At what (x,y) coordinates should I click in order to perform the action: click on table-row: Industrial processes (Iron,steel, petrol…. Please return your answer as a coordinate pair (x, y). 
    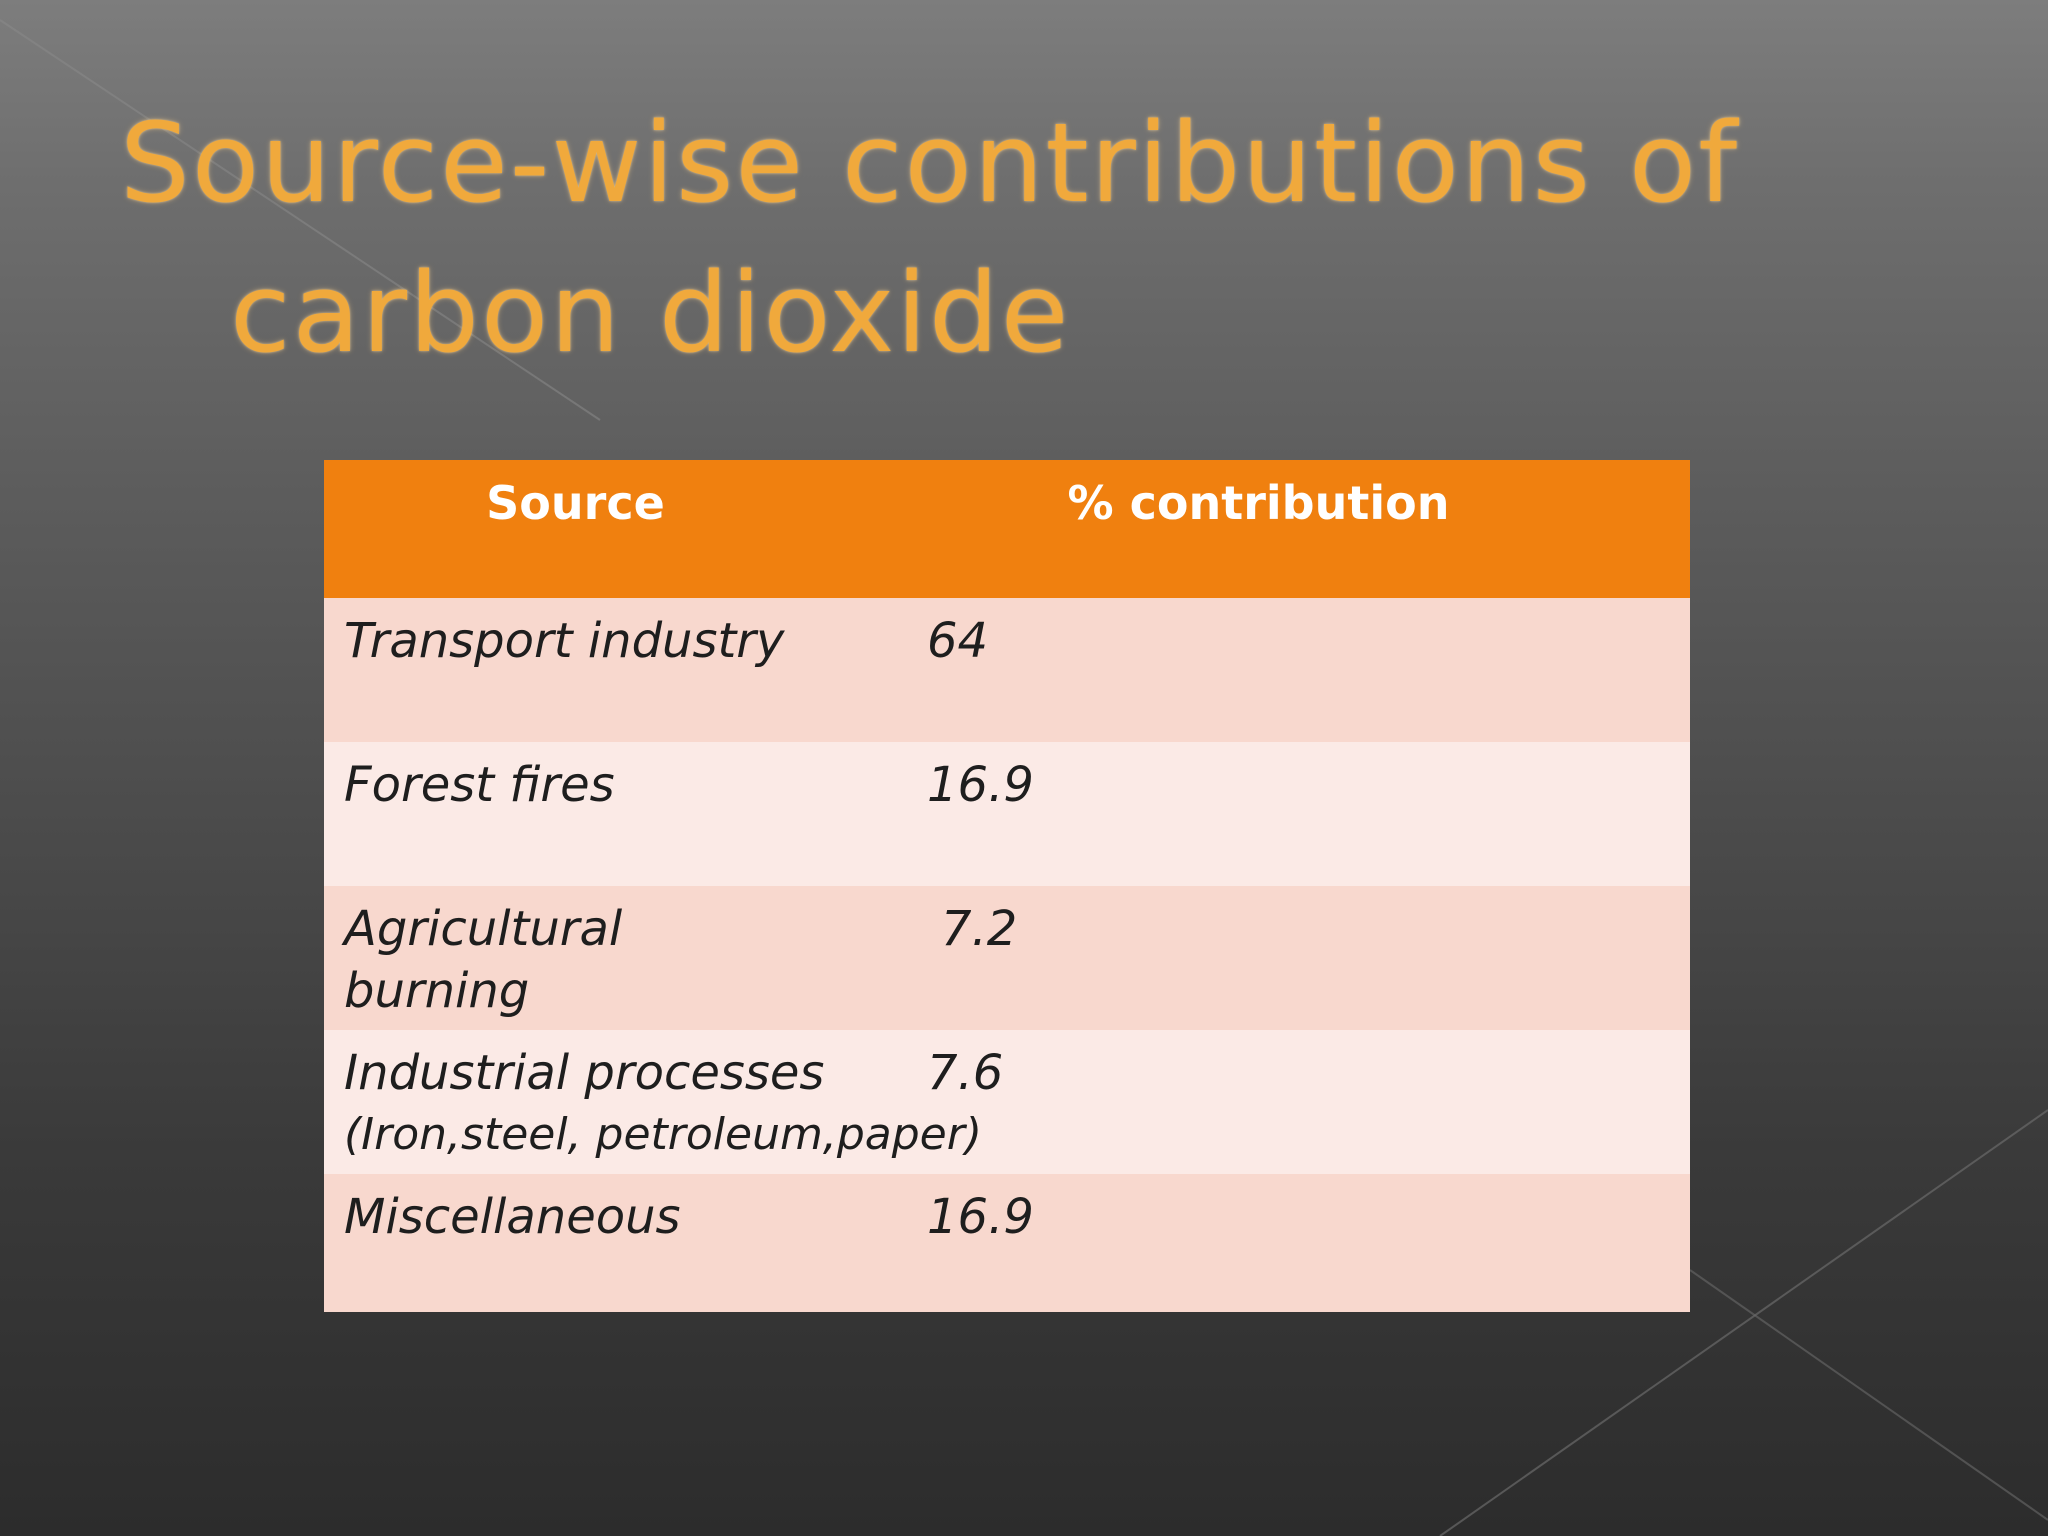
    Looking at the image, I should click on (1007, 1102).